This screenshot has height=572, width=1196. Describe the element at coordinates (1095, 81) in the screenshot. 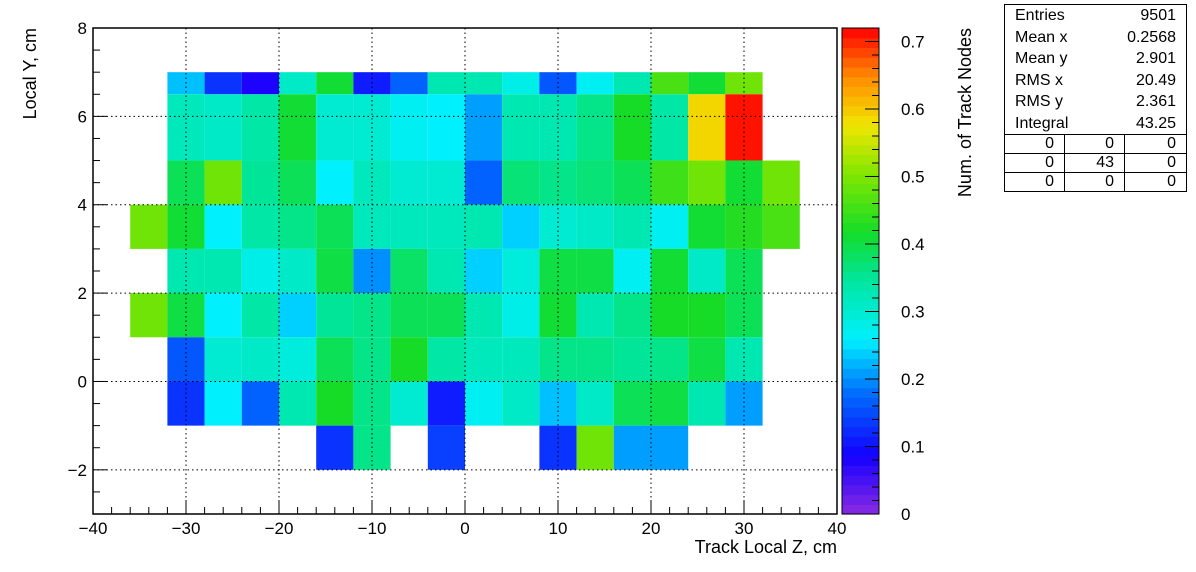

I see `stats-row-rms-x: RMS x 20.49` at that location.